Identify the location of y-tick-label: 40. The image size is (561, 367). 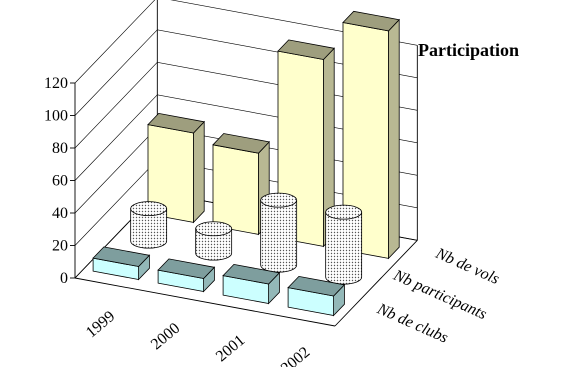
(60, 213).